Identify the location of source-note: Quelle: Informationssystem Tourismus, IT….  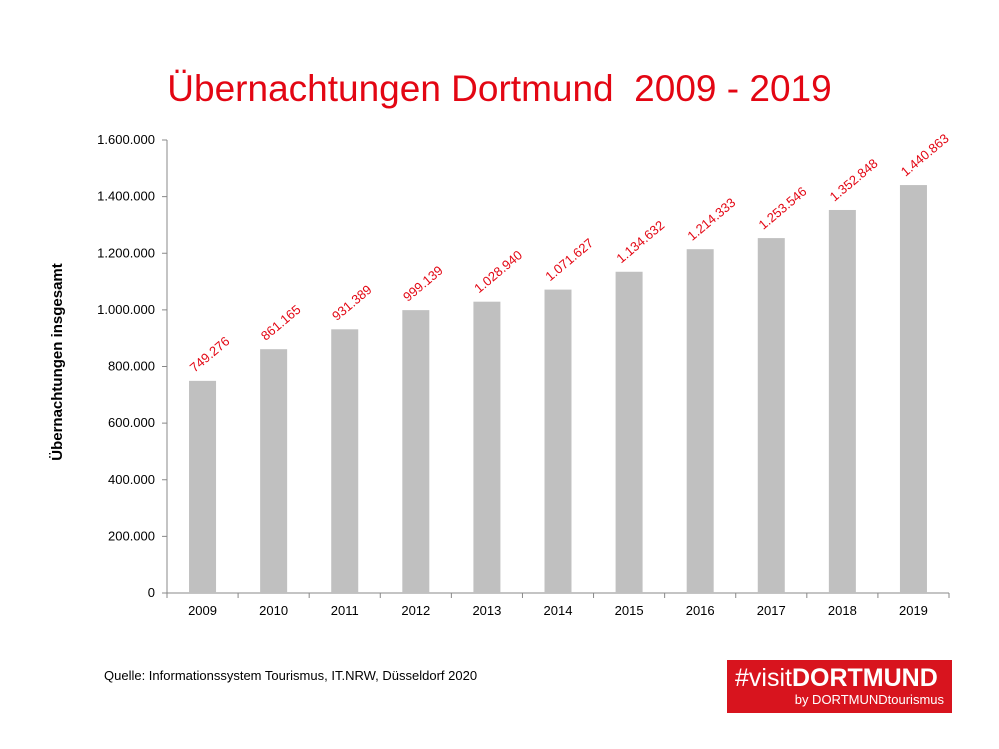
(291, 675).